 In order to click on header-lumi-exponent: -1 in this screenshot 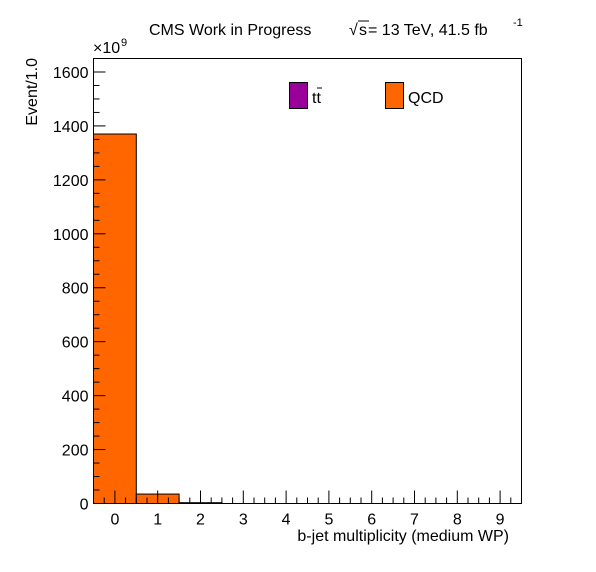, I will do `click(518, 23)`.